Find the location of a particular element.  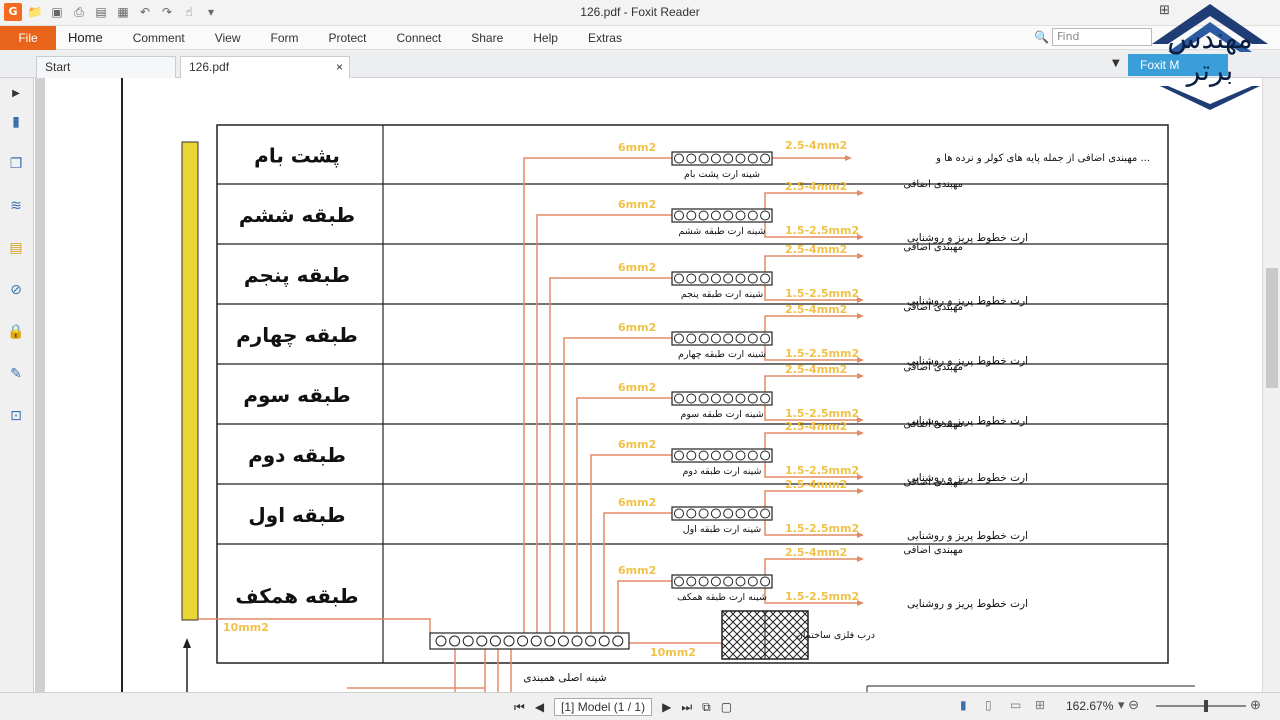

save-icon: ▣ is located at coordinates (57, 12).